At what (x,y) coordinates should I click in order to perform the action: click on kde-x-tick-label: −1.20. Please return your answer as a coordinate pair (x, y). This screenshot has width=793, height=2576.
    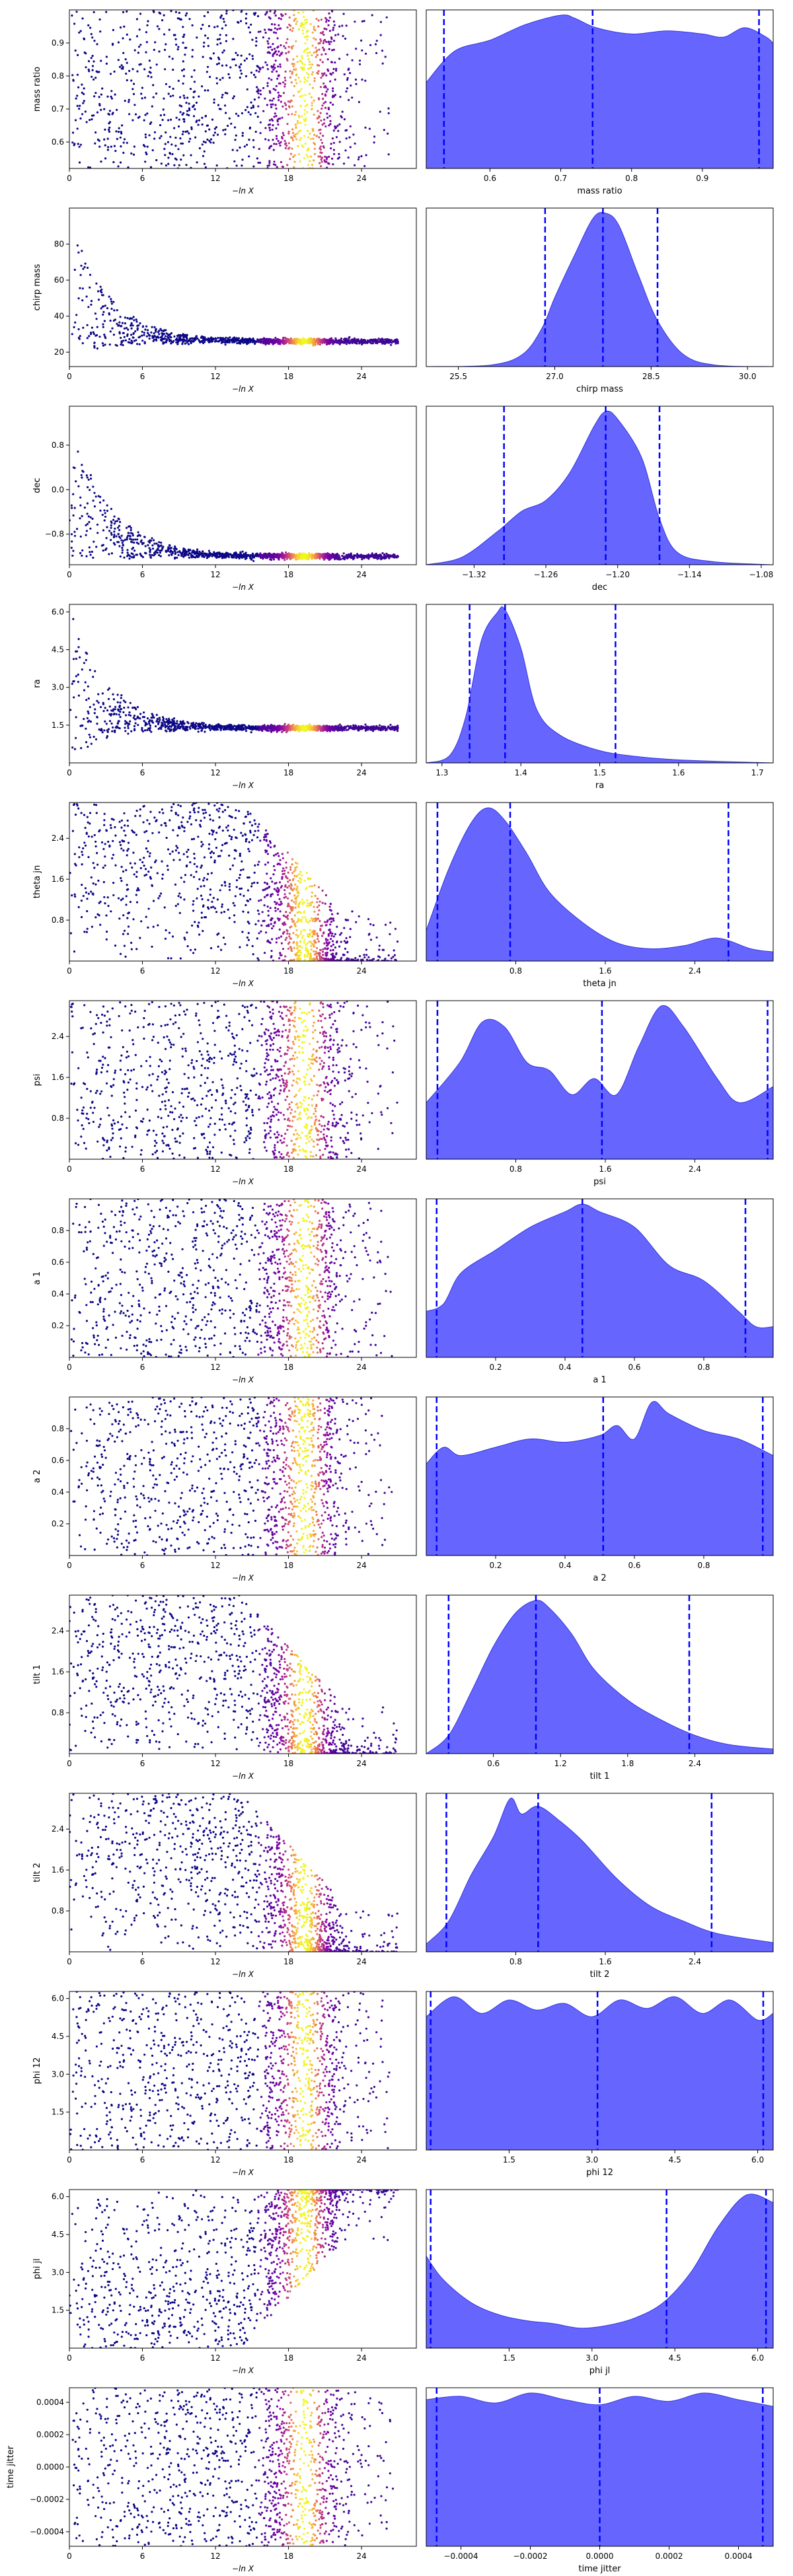
    Looking at the image, I should click on (618, 574).